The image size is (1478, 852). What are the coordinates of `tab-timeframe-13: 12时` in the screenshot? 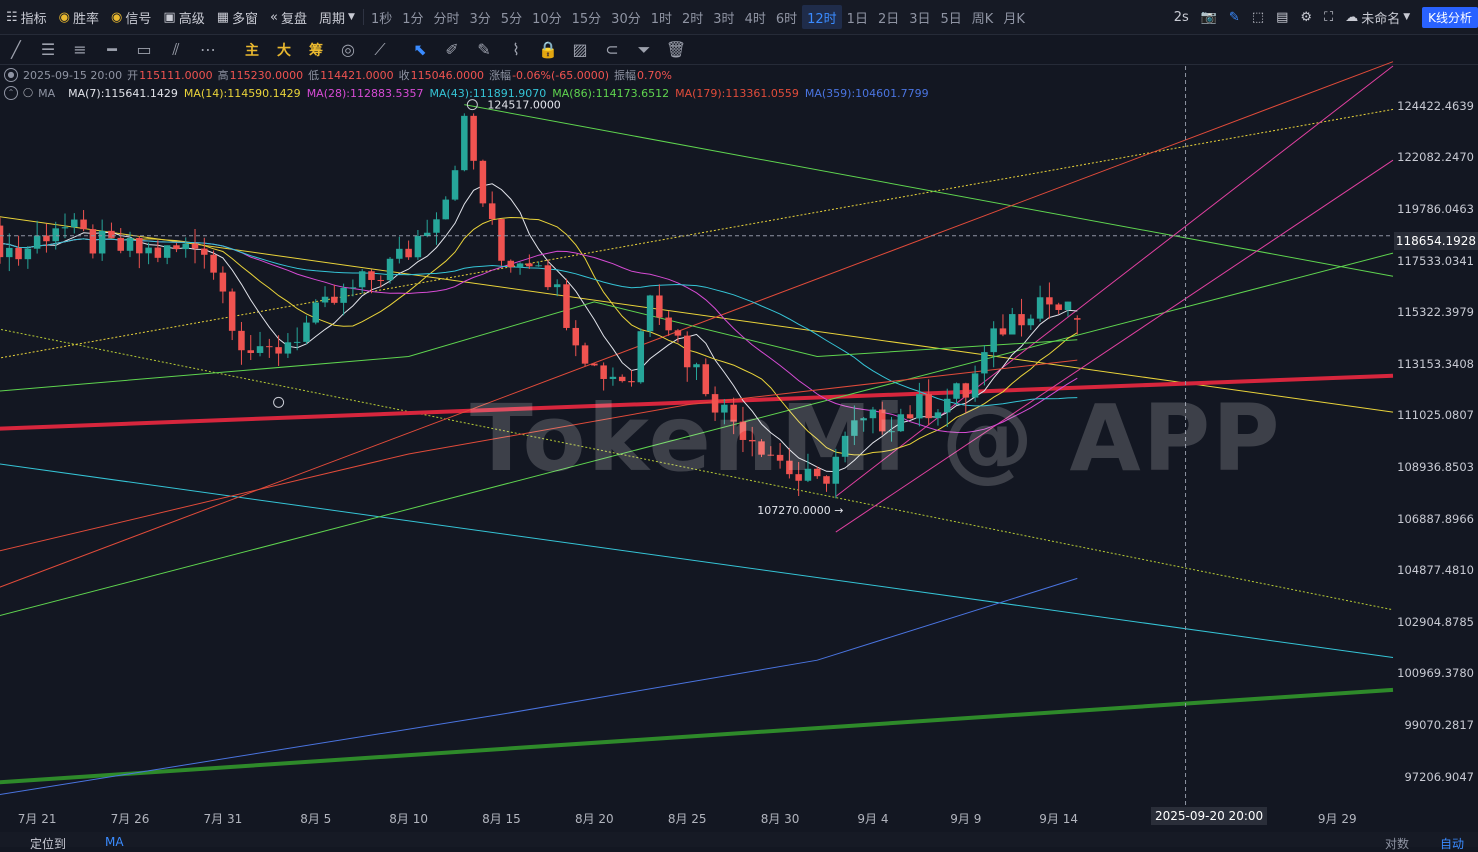 It's located at (822, 17).